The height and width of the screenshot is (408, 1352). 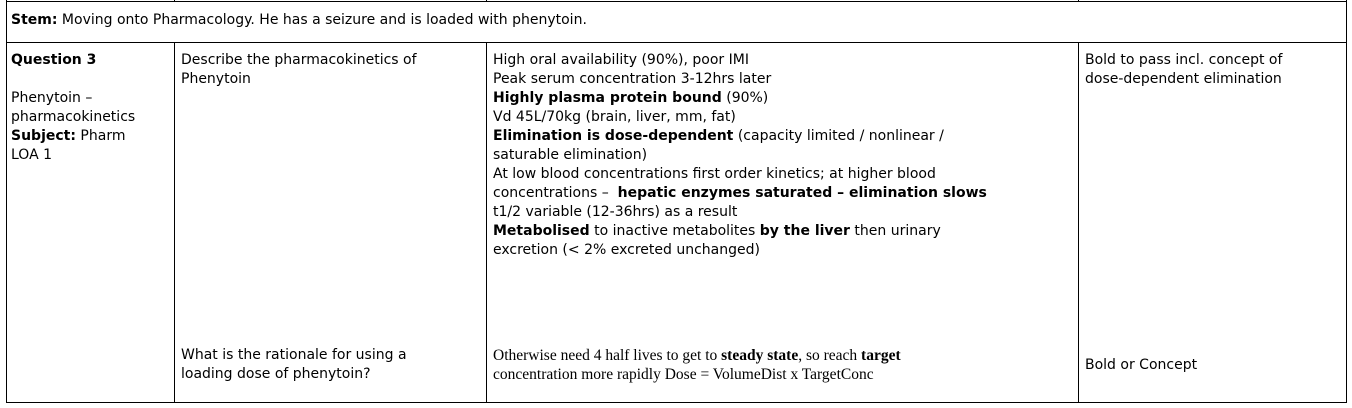 I want to click on question-topic-line2: pharmacokinetics, so click(x=73, y=117).